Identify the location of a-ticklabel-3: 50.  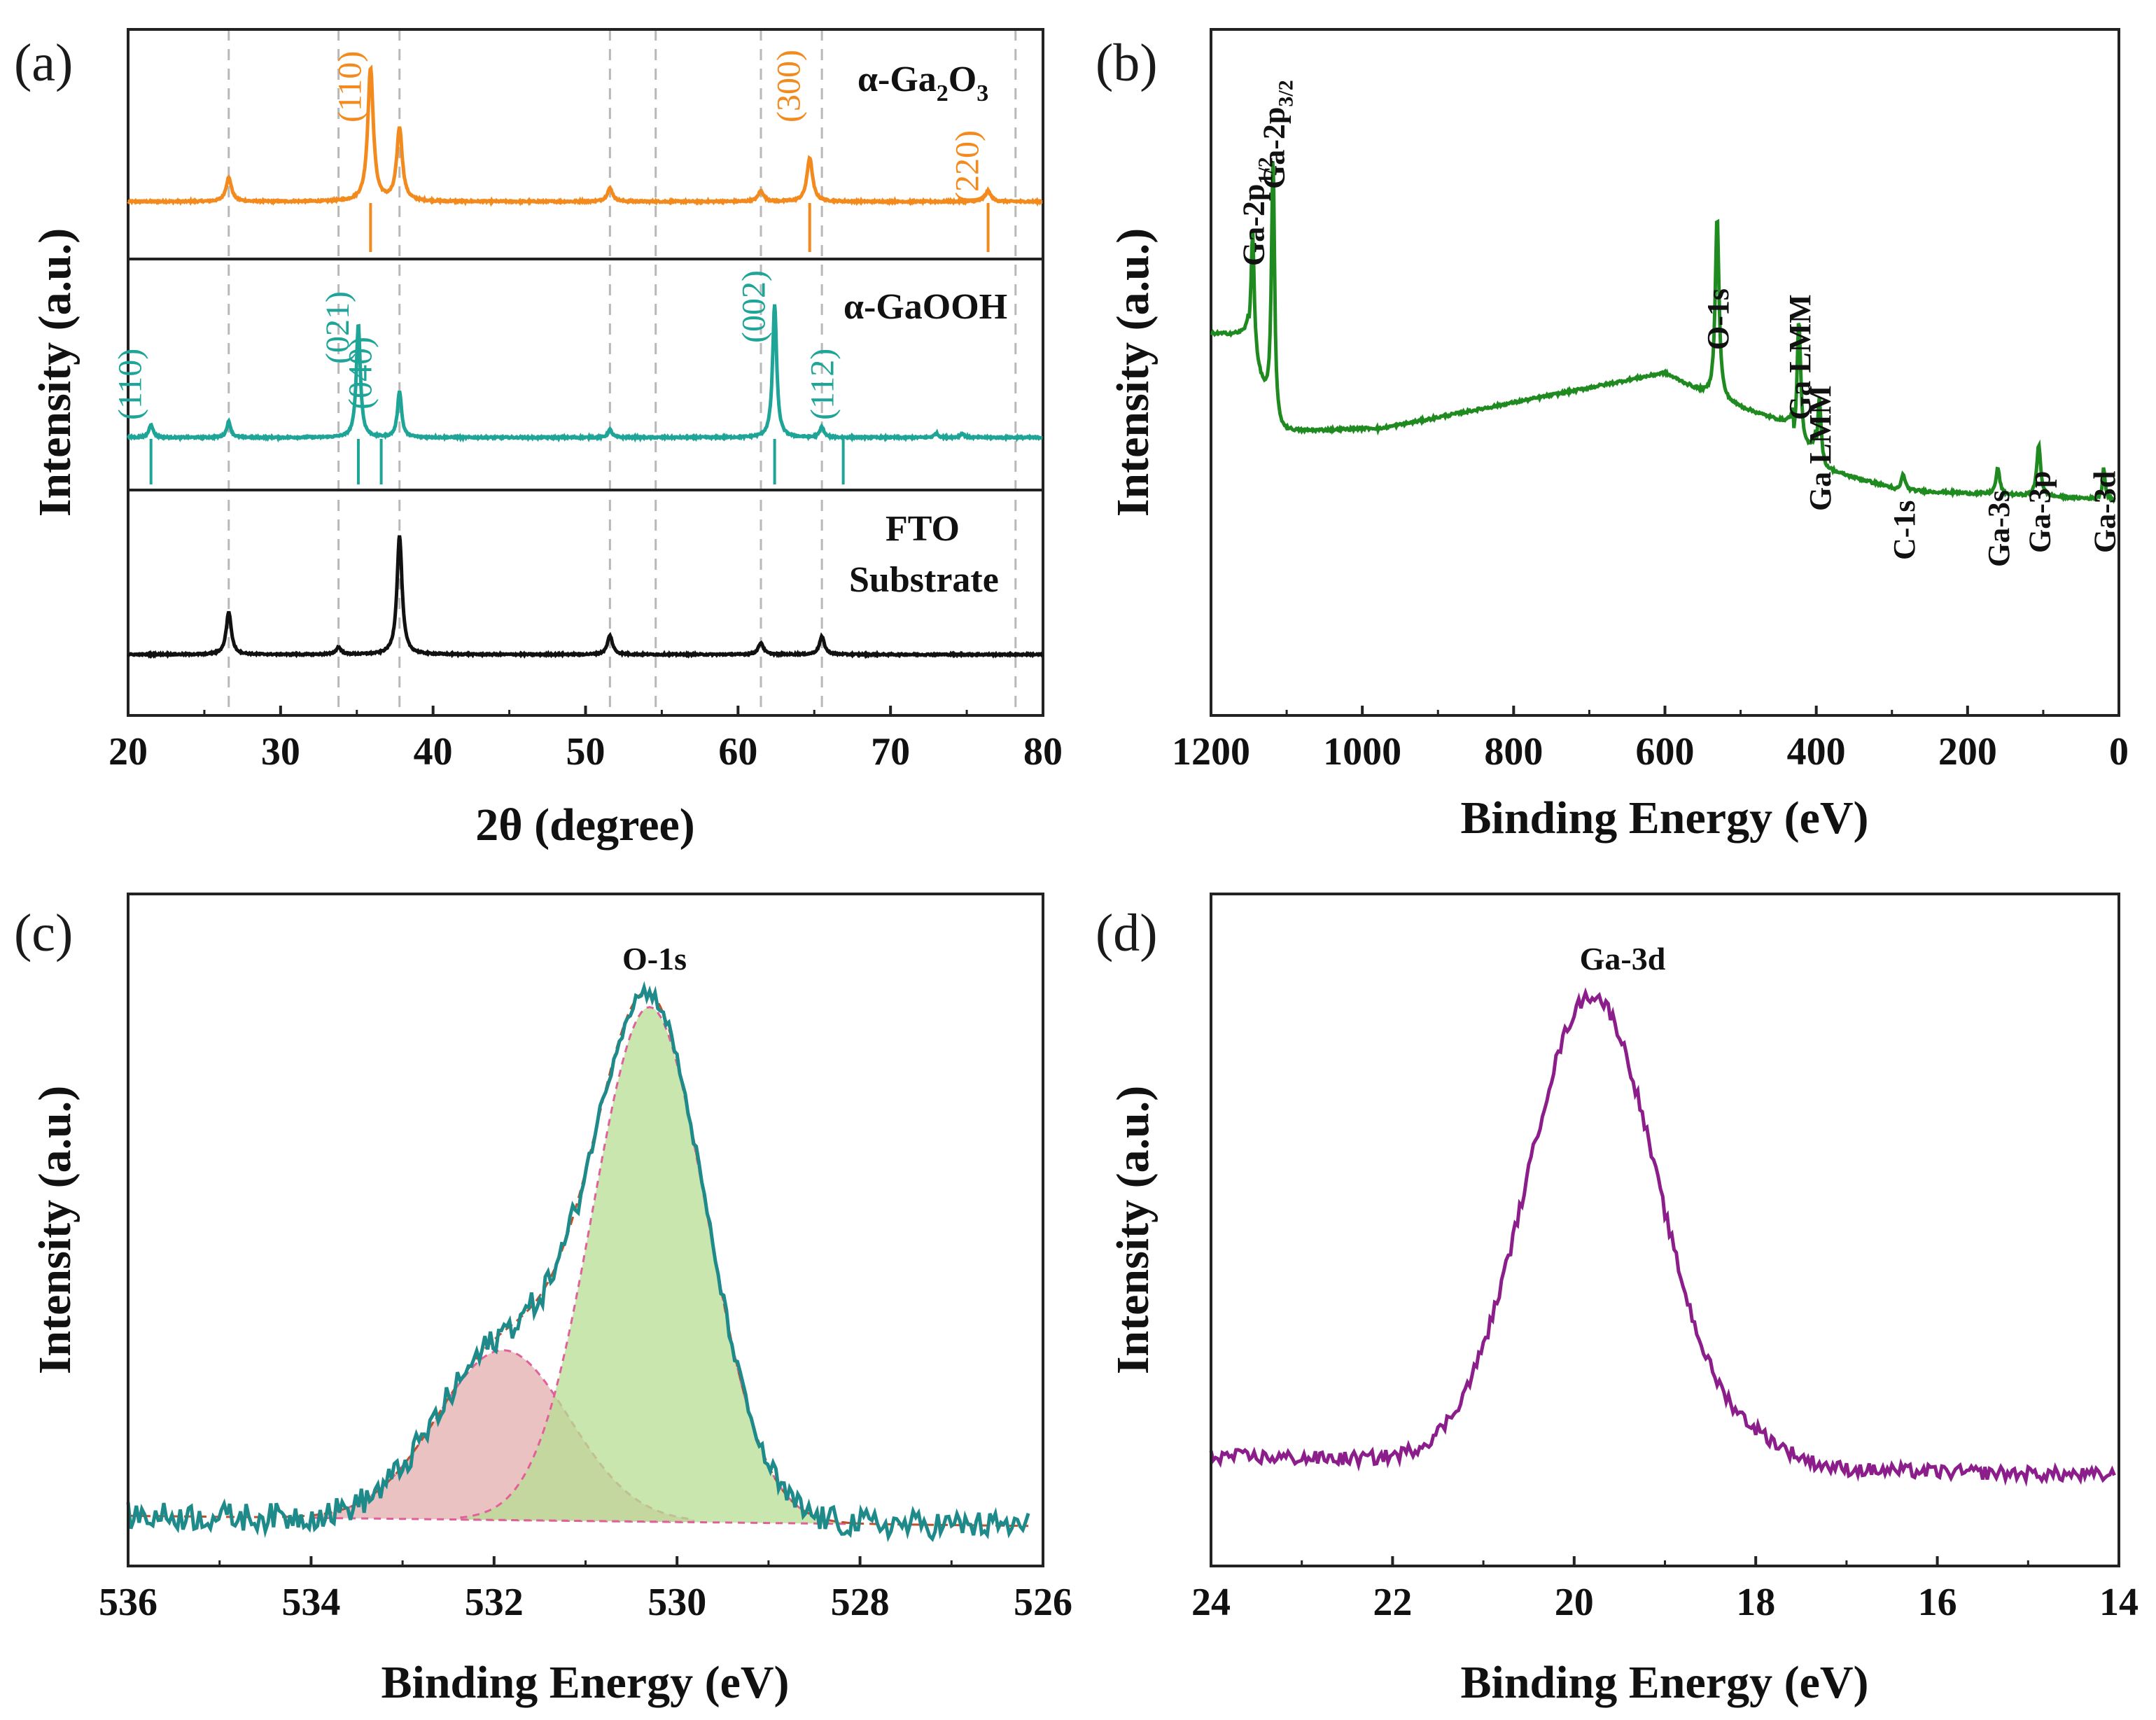
(586, 752).